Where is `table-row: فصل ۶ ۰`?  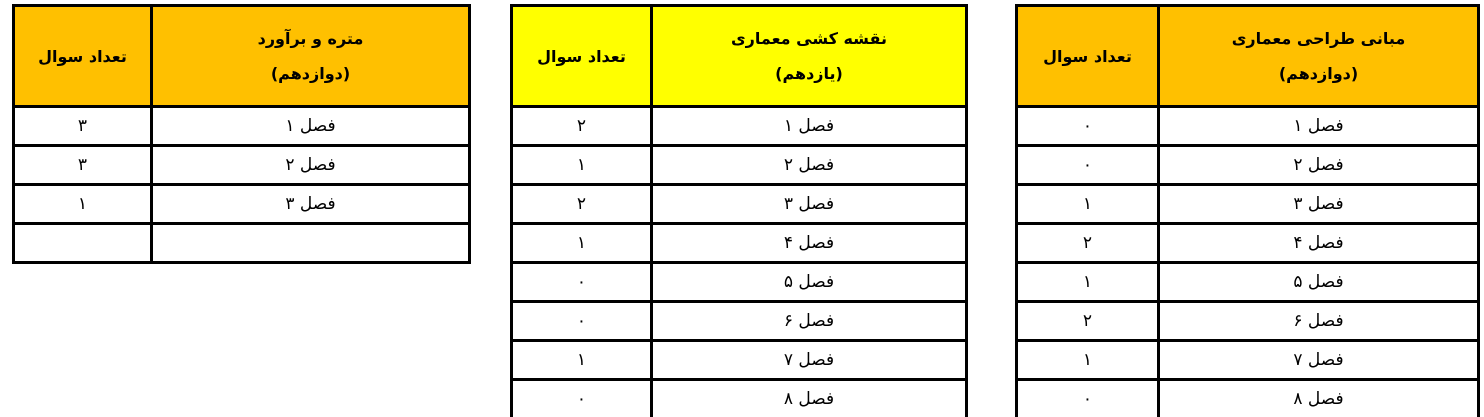
table-row: فصل ۶ ۰ is located at coordinates (739, 321).